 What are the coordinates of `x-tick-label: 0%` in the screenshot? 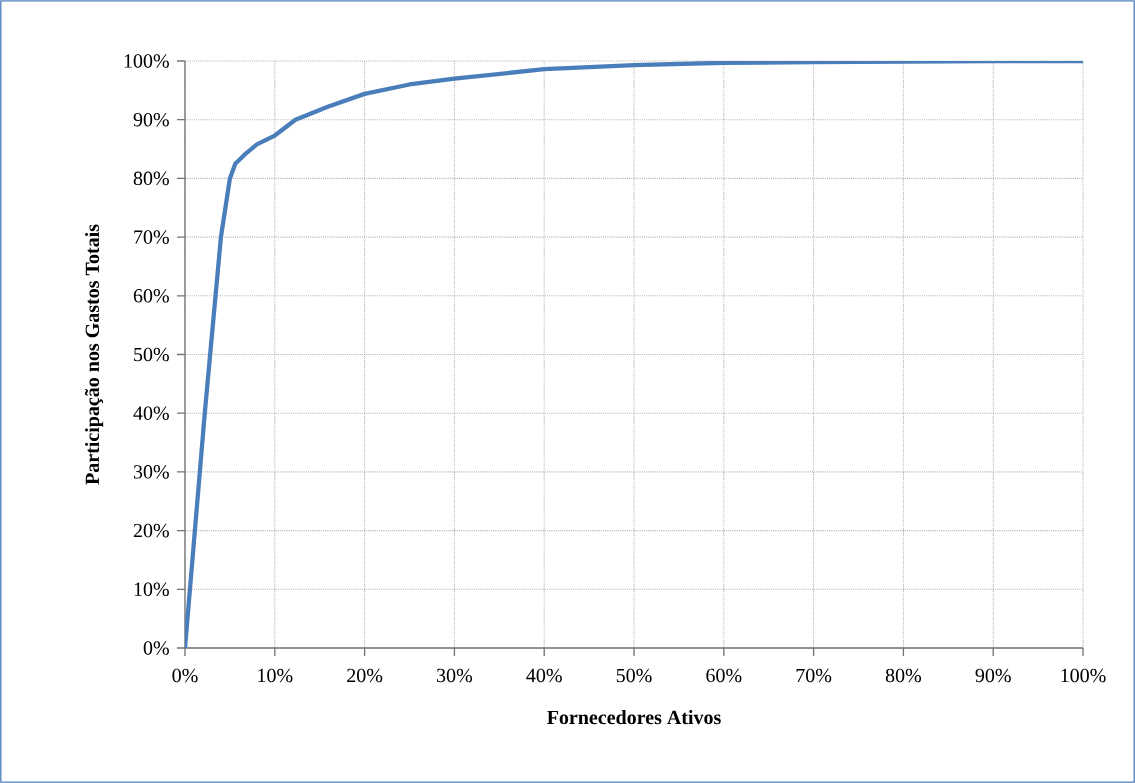 It's located at (185, 675).